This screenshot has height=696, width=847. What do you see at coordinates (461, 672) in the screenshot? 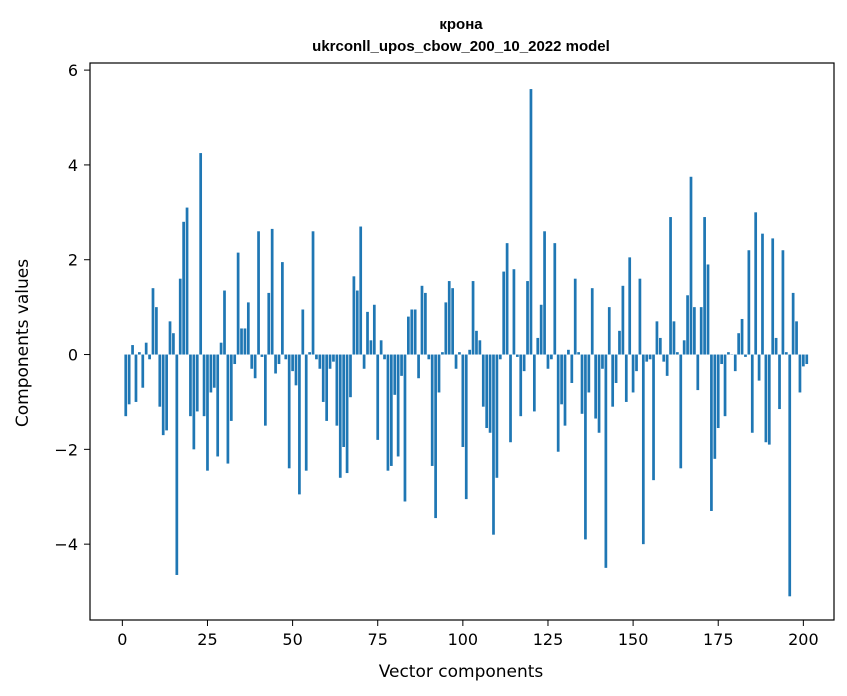
I see `x-axis-label: Vector components` at bounding box center [461, 672].